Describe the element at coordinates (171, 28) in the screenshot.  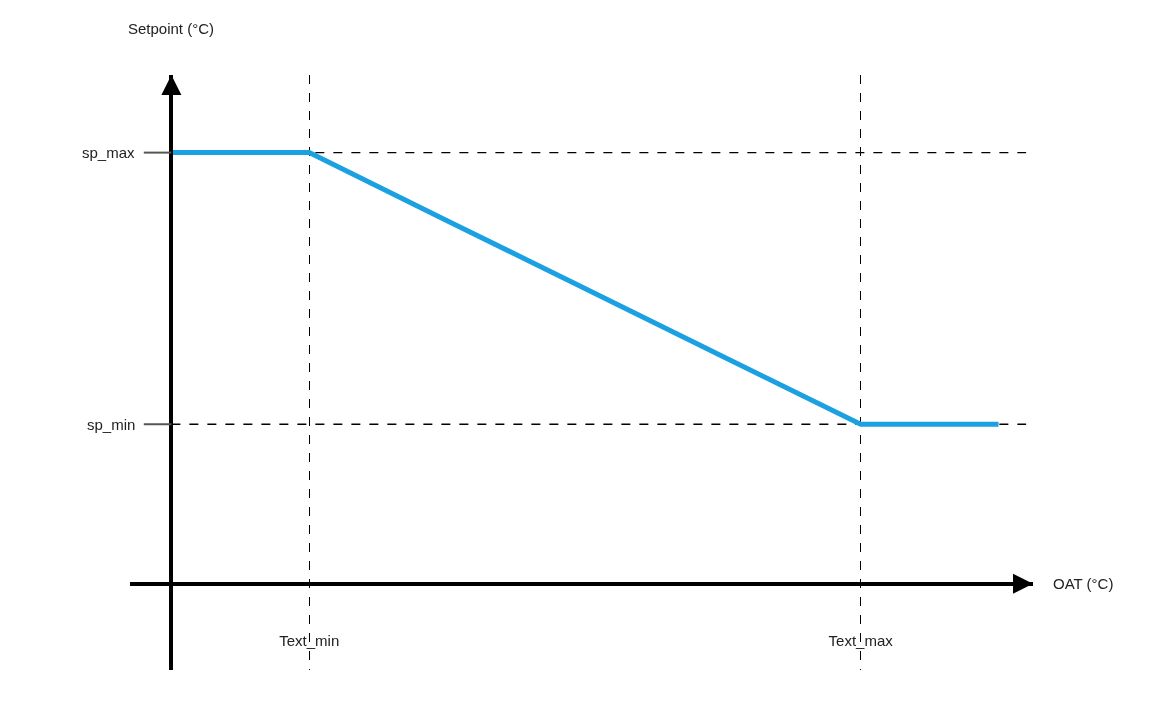
I see `text: Setpoint (°C)` at that location.